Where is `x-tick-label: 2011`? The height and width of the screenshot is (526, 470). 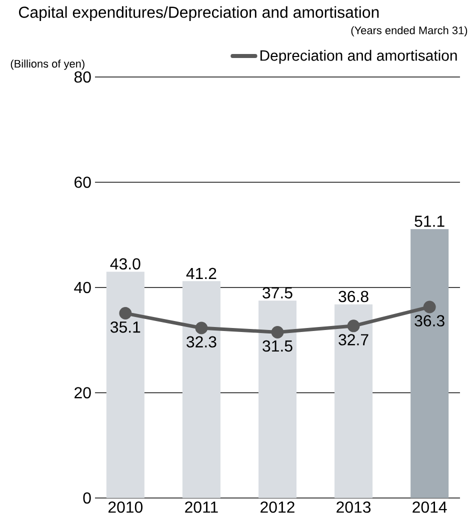
x-tick-label: 2011 is located at coordinates (201, 507).